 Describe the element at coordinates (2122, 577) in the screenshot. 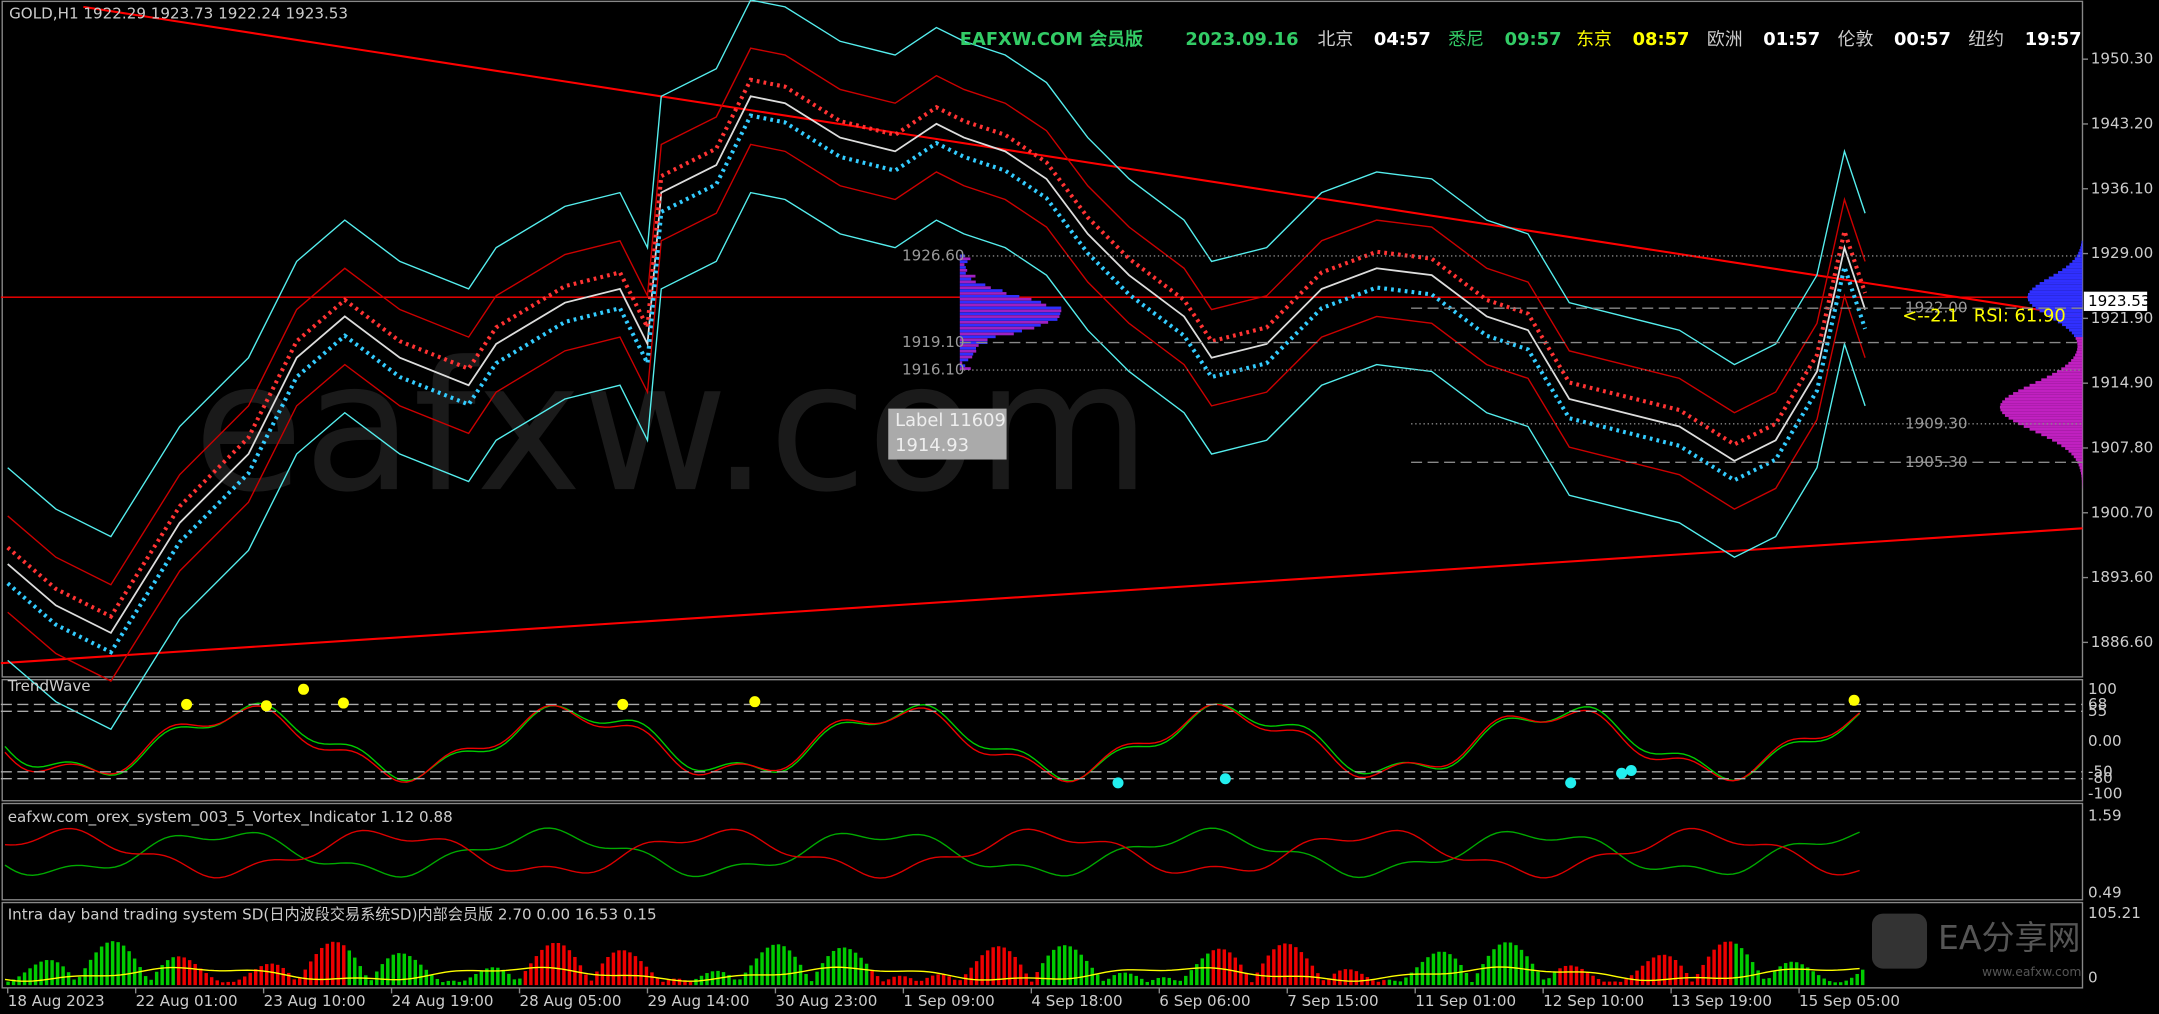

I see `price-label: 1893.60` at that location.